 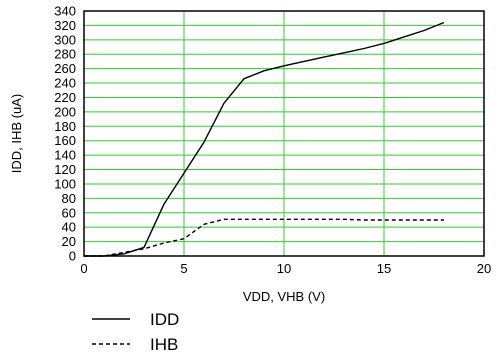 What do you see at coordinates (264, 237) in the screenshot?
I see `series-line-ihb` at bounding box center [264, 237].